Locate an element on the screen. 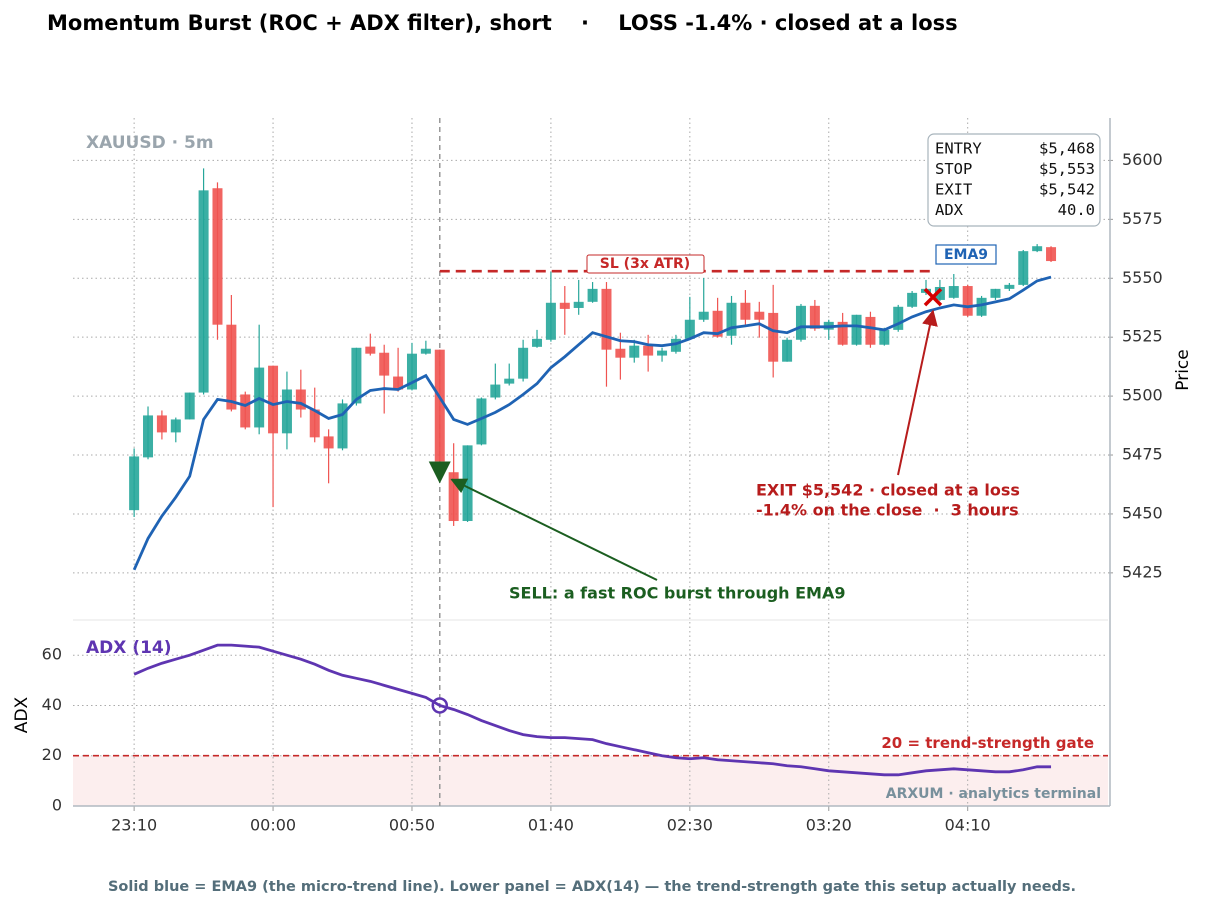 The width and height of the screenshot is (1207, 909). stop-label: SL (3x ATR) is located at coordinates (645, 264).